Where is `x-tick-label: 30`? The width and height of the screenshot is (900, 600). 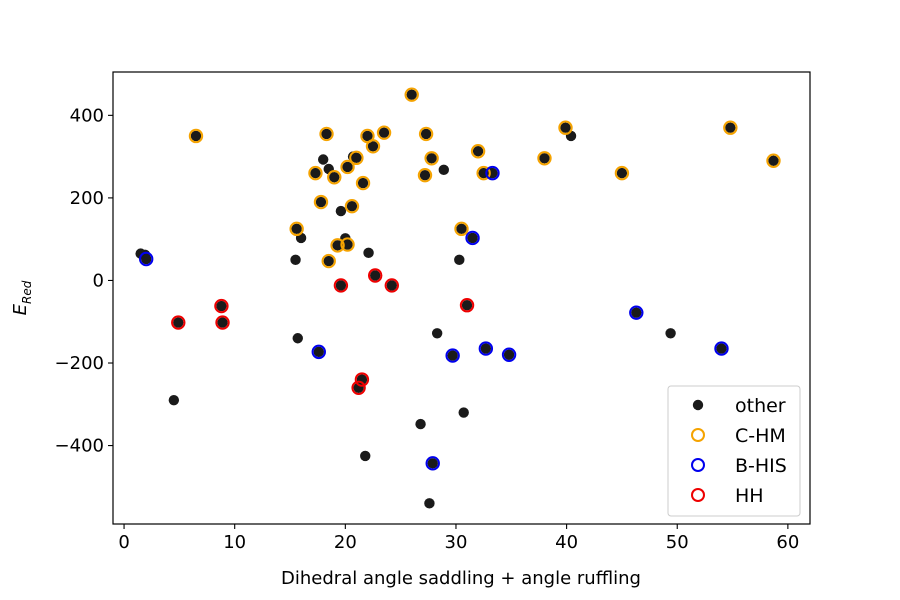 x-tick-label: 30 is located at coordinates (456, 542).